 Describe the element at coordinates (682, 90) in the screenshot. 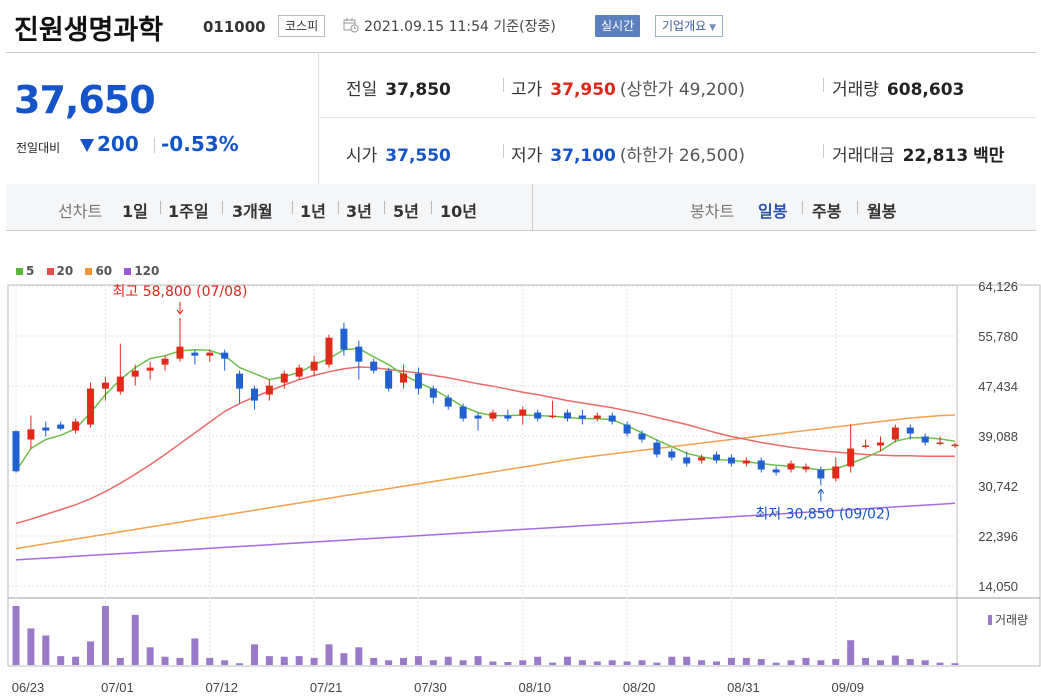

I see `upper-limit: (상한가 49,200)` at that location.